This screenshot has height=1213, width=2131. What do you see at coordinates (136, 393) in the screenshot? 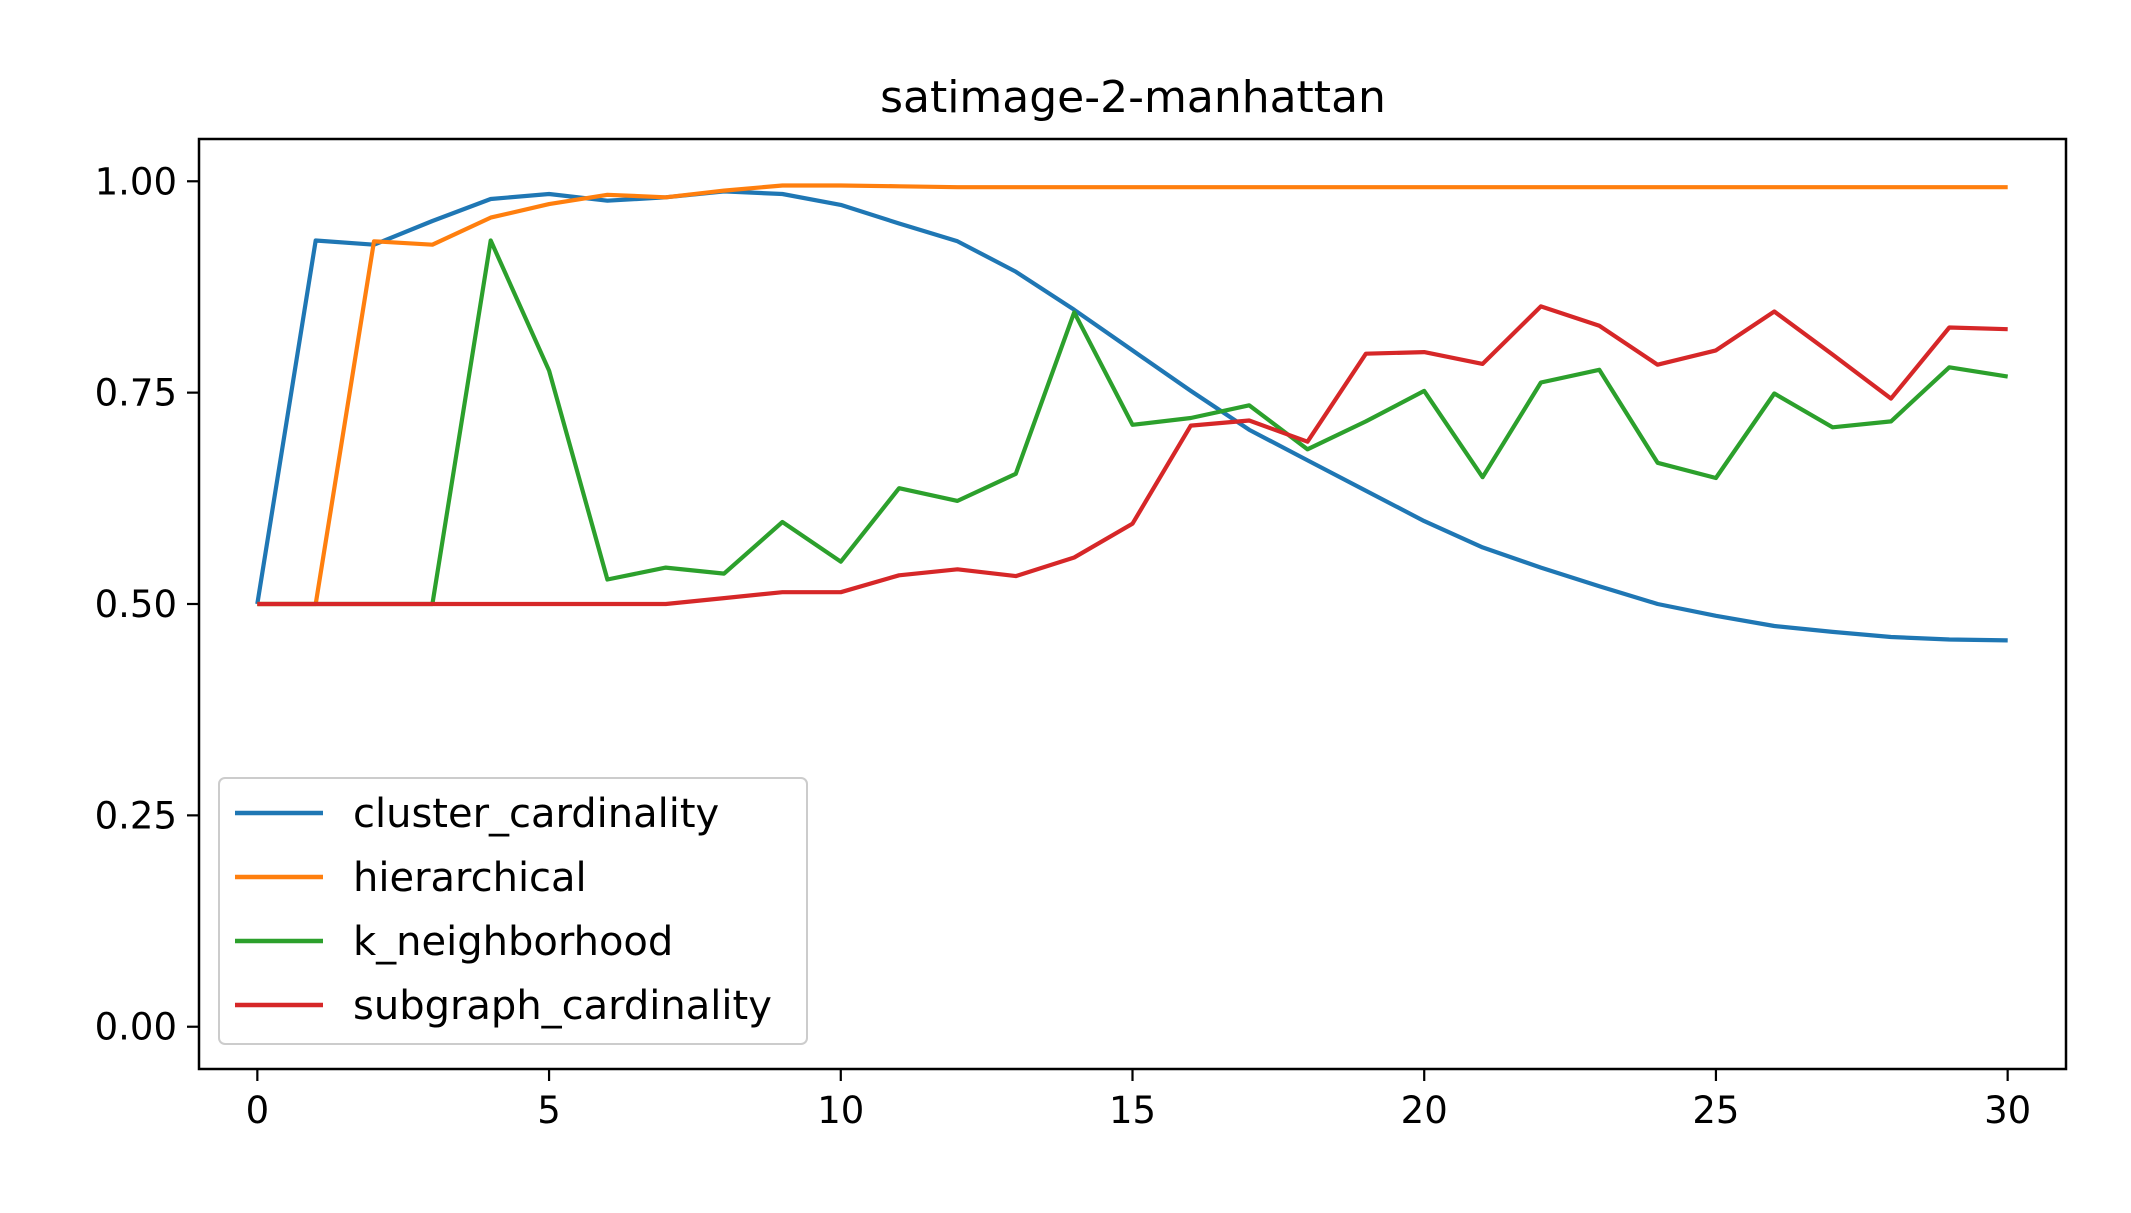
I see `y-tick-label: 0.75` at bounding box center [136, 393].